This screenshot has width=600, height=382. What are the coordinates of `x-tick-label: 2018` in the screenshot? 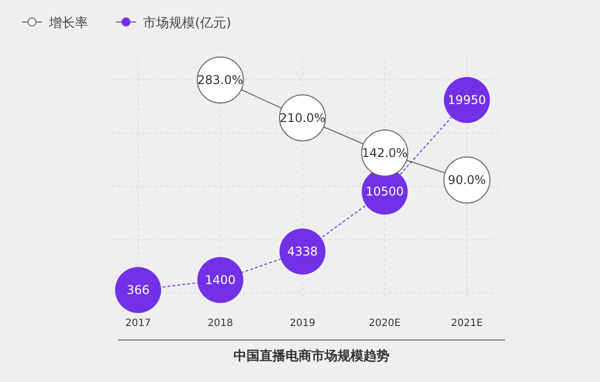 It's located at (221, 323).